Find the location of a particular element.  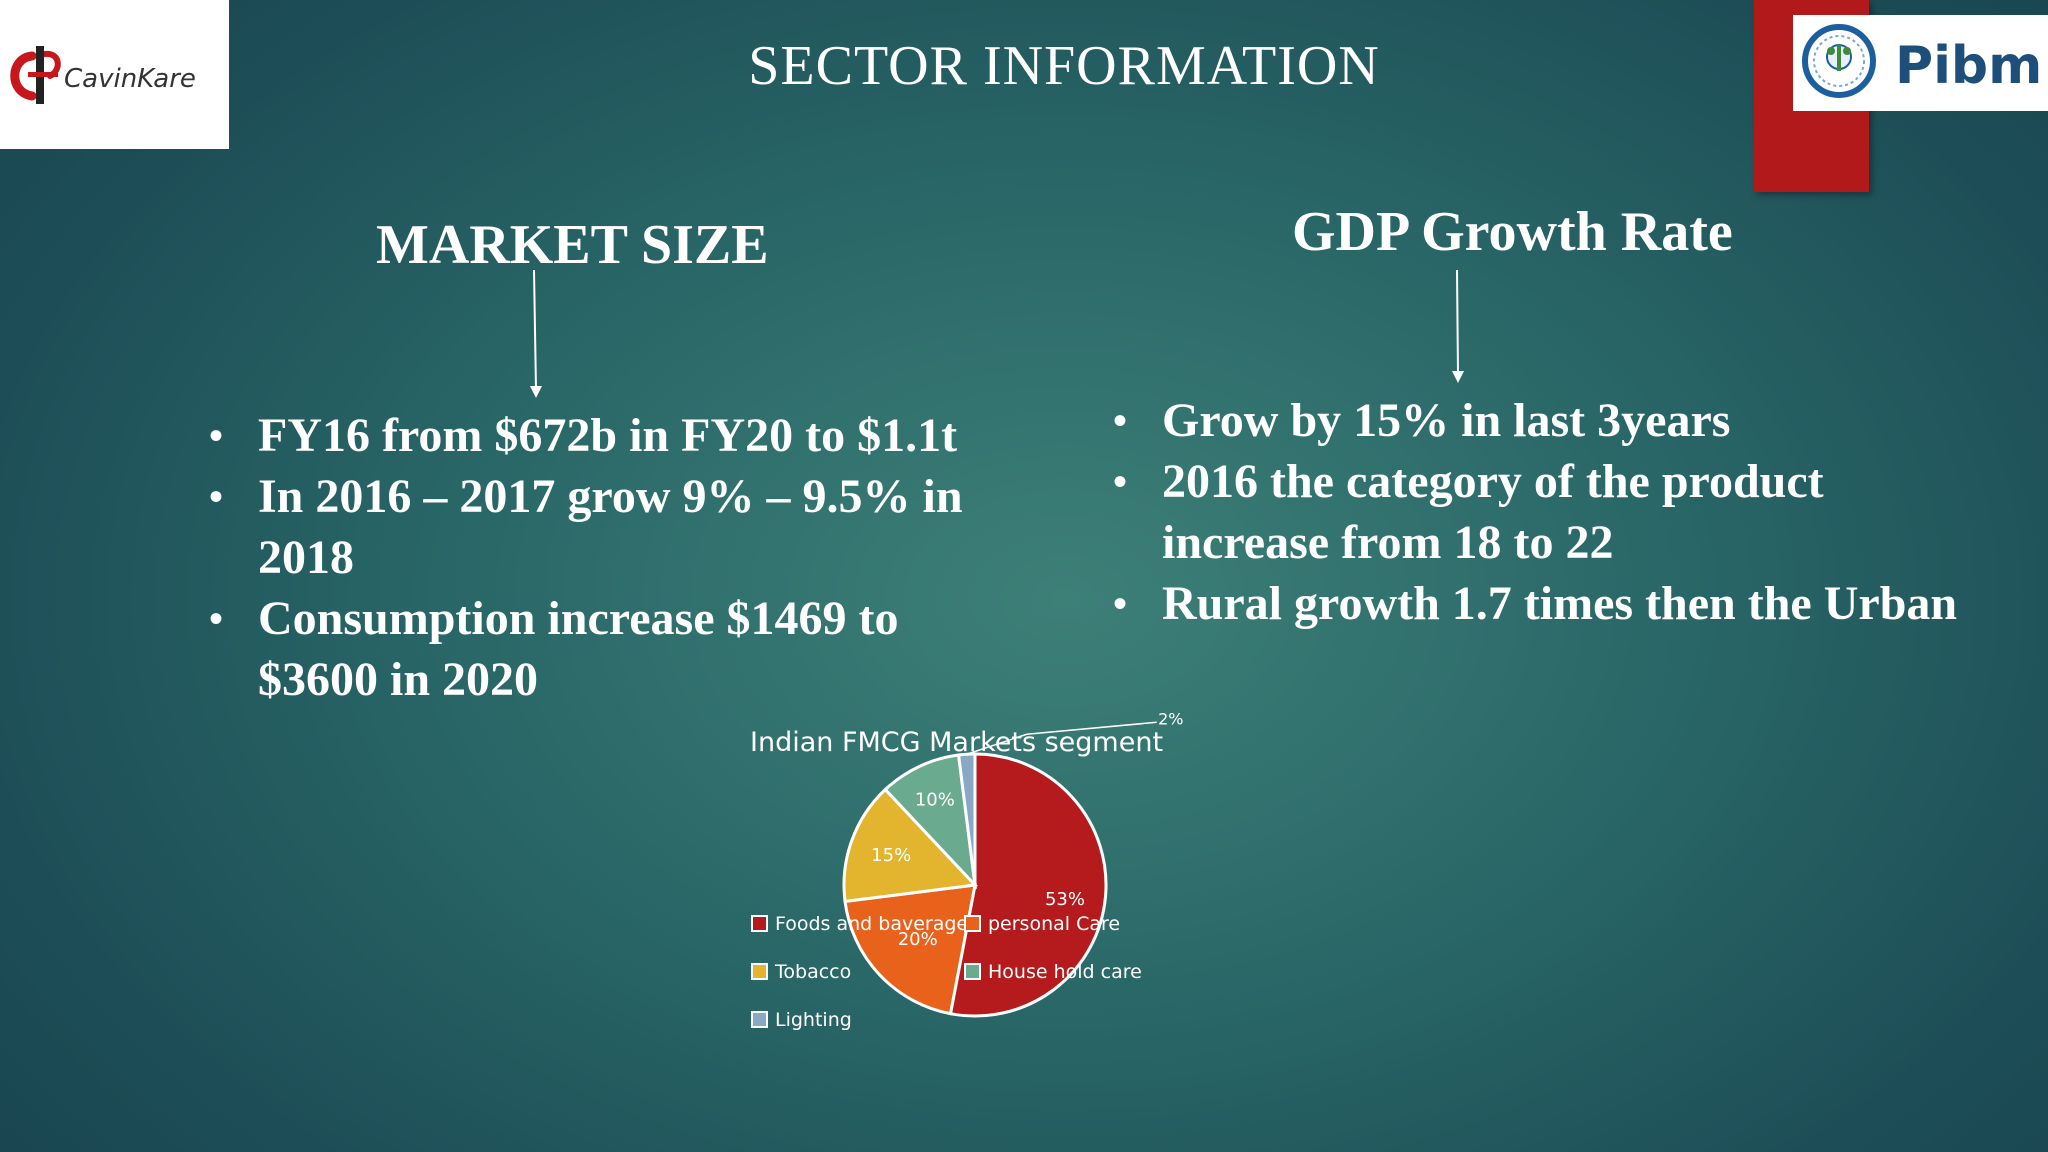

gdp-arrow-icon is located at coordinates (1458, 377).